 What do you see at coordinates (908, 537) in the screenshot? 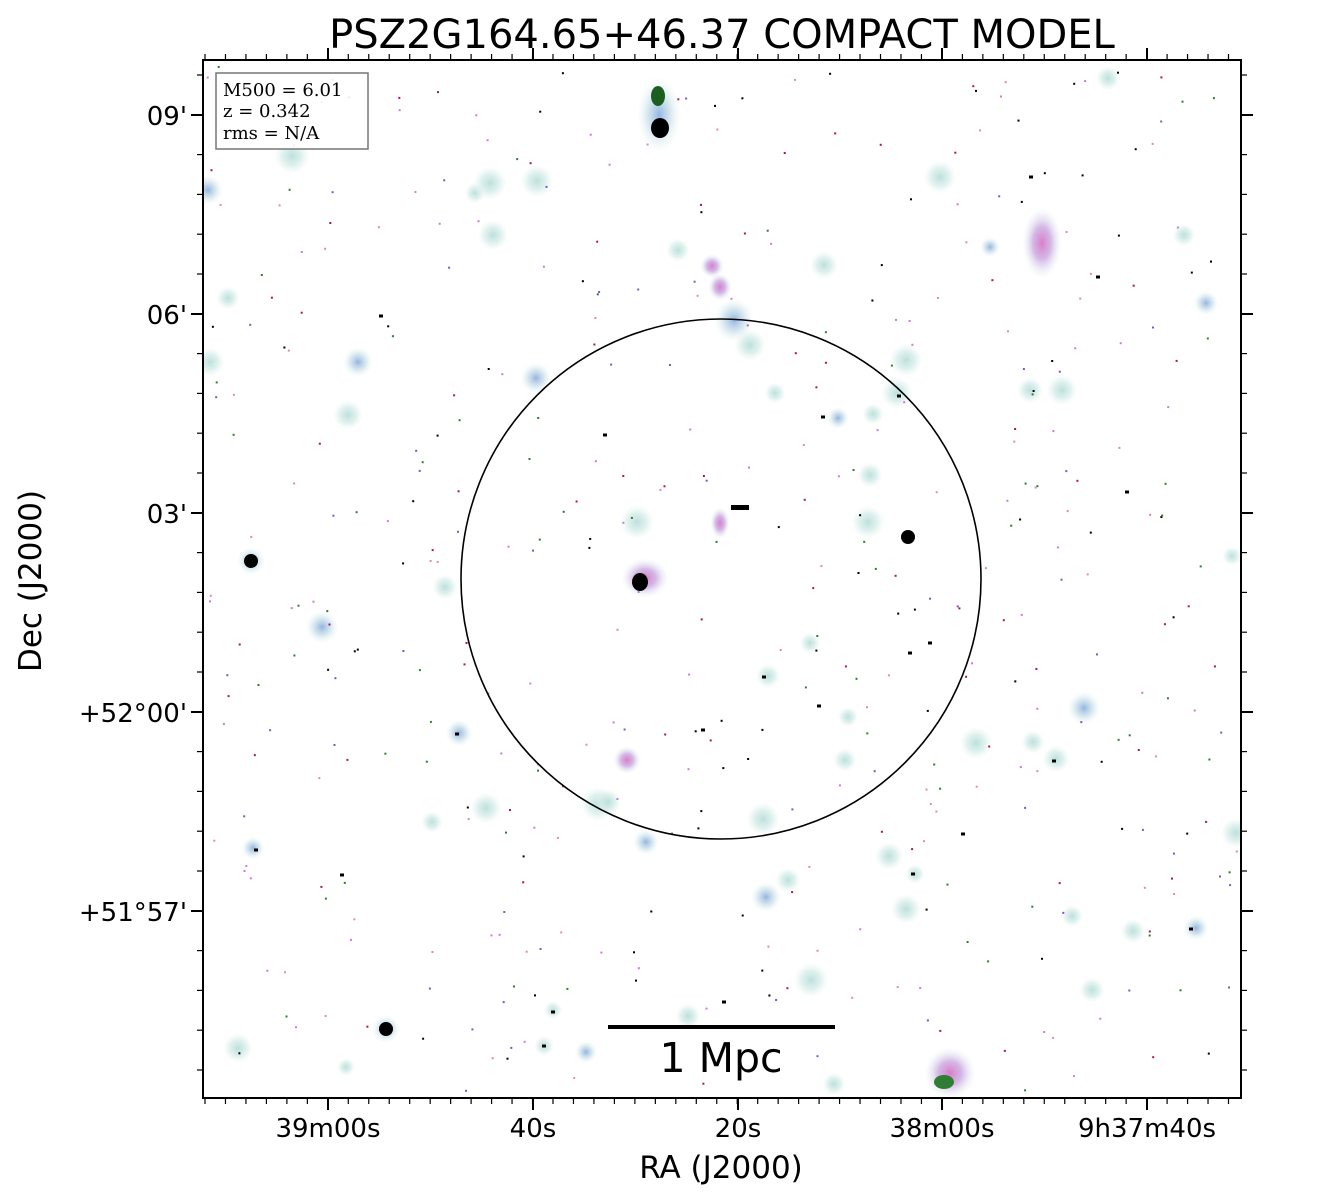
I see `source-right-dot` at bounding box center [908, 537].